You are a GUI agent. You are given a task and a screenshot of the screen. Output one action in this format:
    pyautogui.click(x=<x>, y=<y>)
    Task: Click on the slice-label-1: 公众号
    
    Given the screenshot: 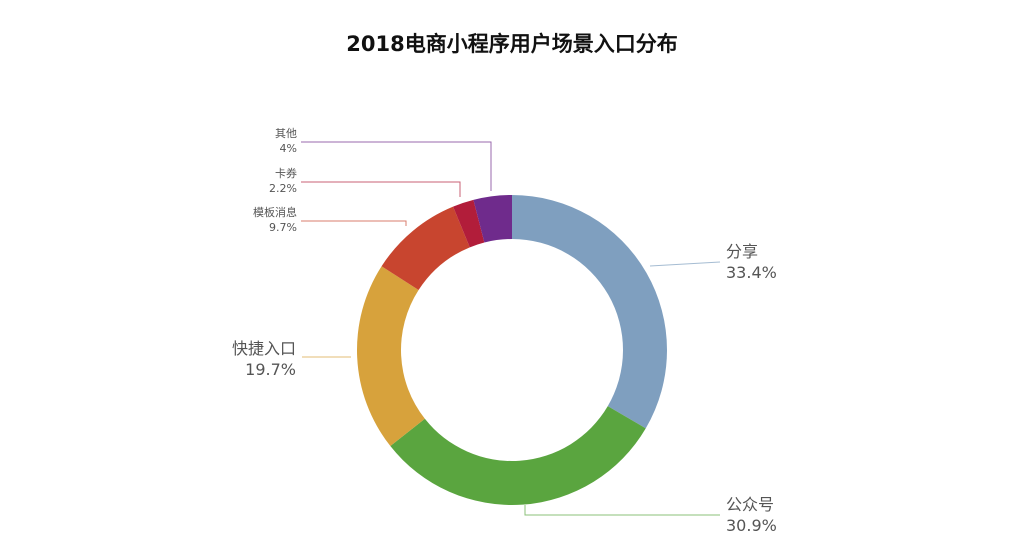 What is the action you would take?
    pyautogui.click(x=750, y=504)
    